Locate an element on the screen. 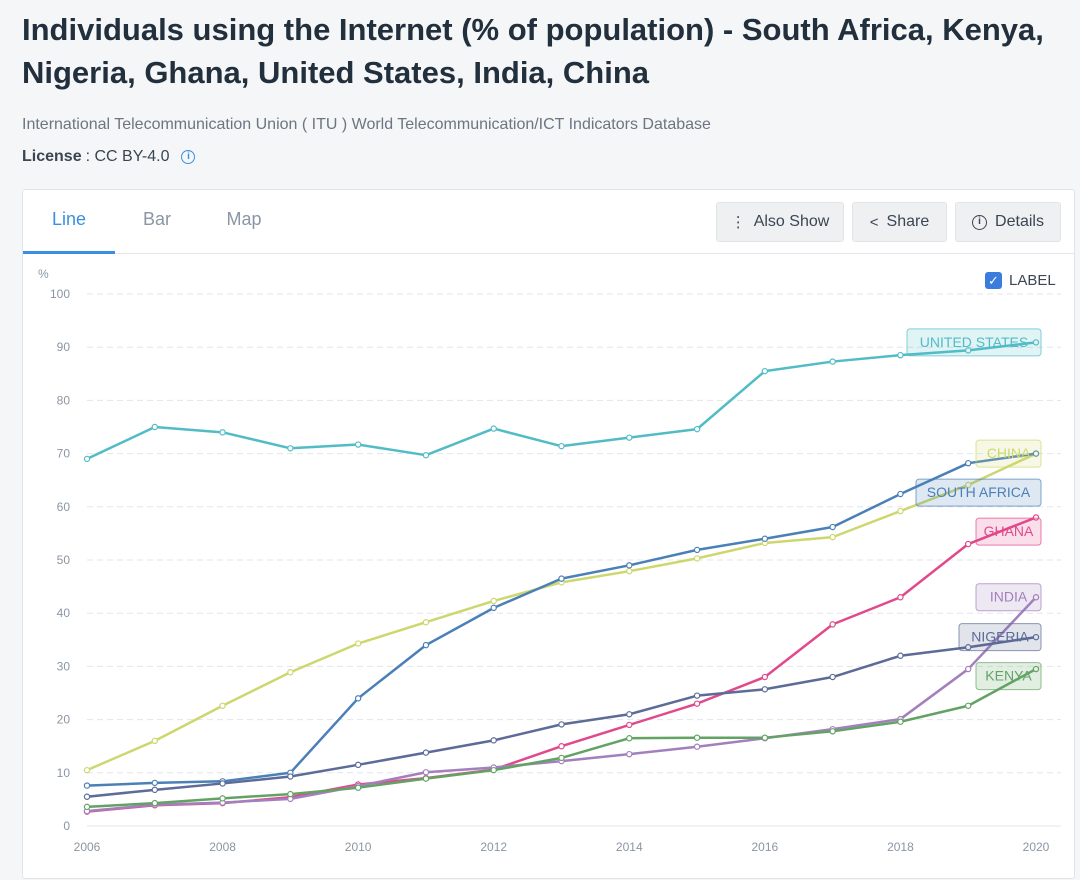 This screenshot has width=1080, height=880. label-toggle-text: LABEL is located at coordinates (1032, 280).